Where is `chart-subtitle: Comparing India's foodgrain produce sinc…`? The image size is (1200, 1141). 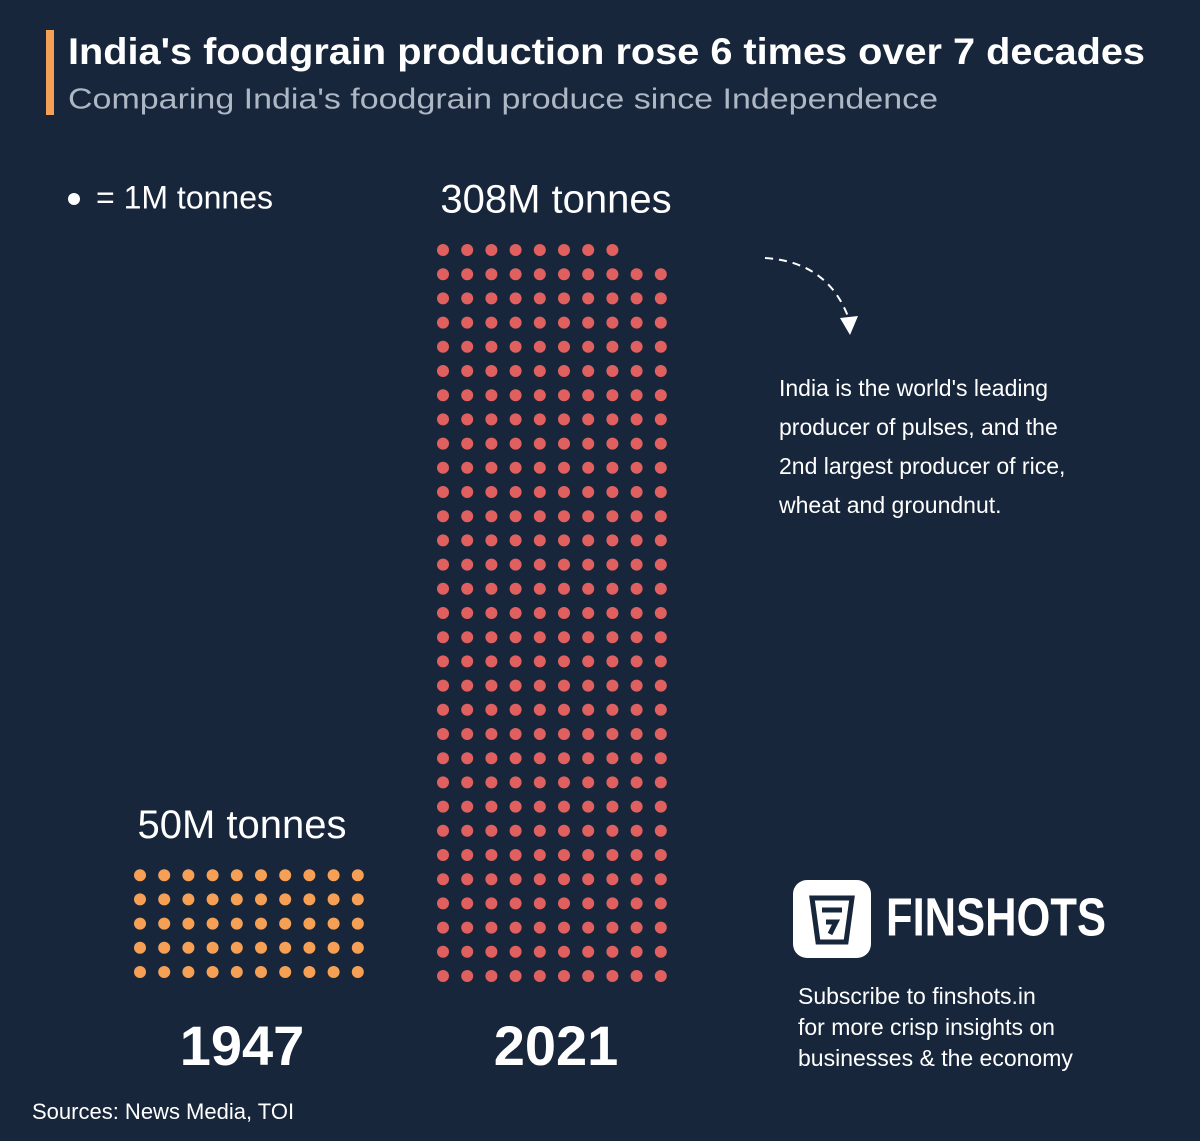 chart-subtitle: Comparing India's foodgrain produce sinc… is located at coordinates (503, 100).